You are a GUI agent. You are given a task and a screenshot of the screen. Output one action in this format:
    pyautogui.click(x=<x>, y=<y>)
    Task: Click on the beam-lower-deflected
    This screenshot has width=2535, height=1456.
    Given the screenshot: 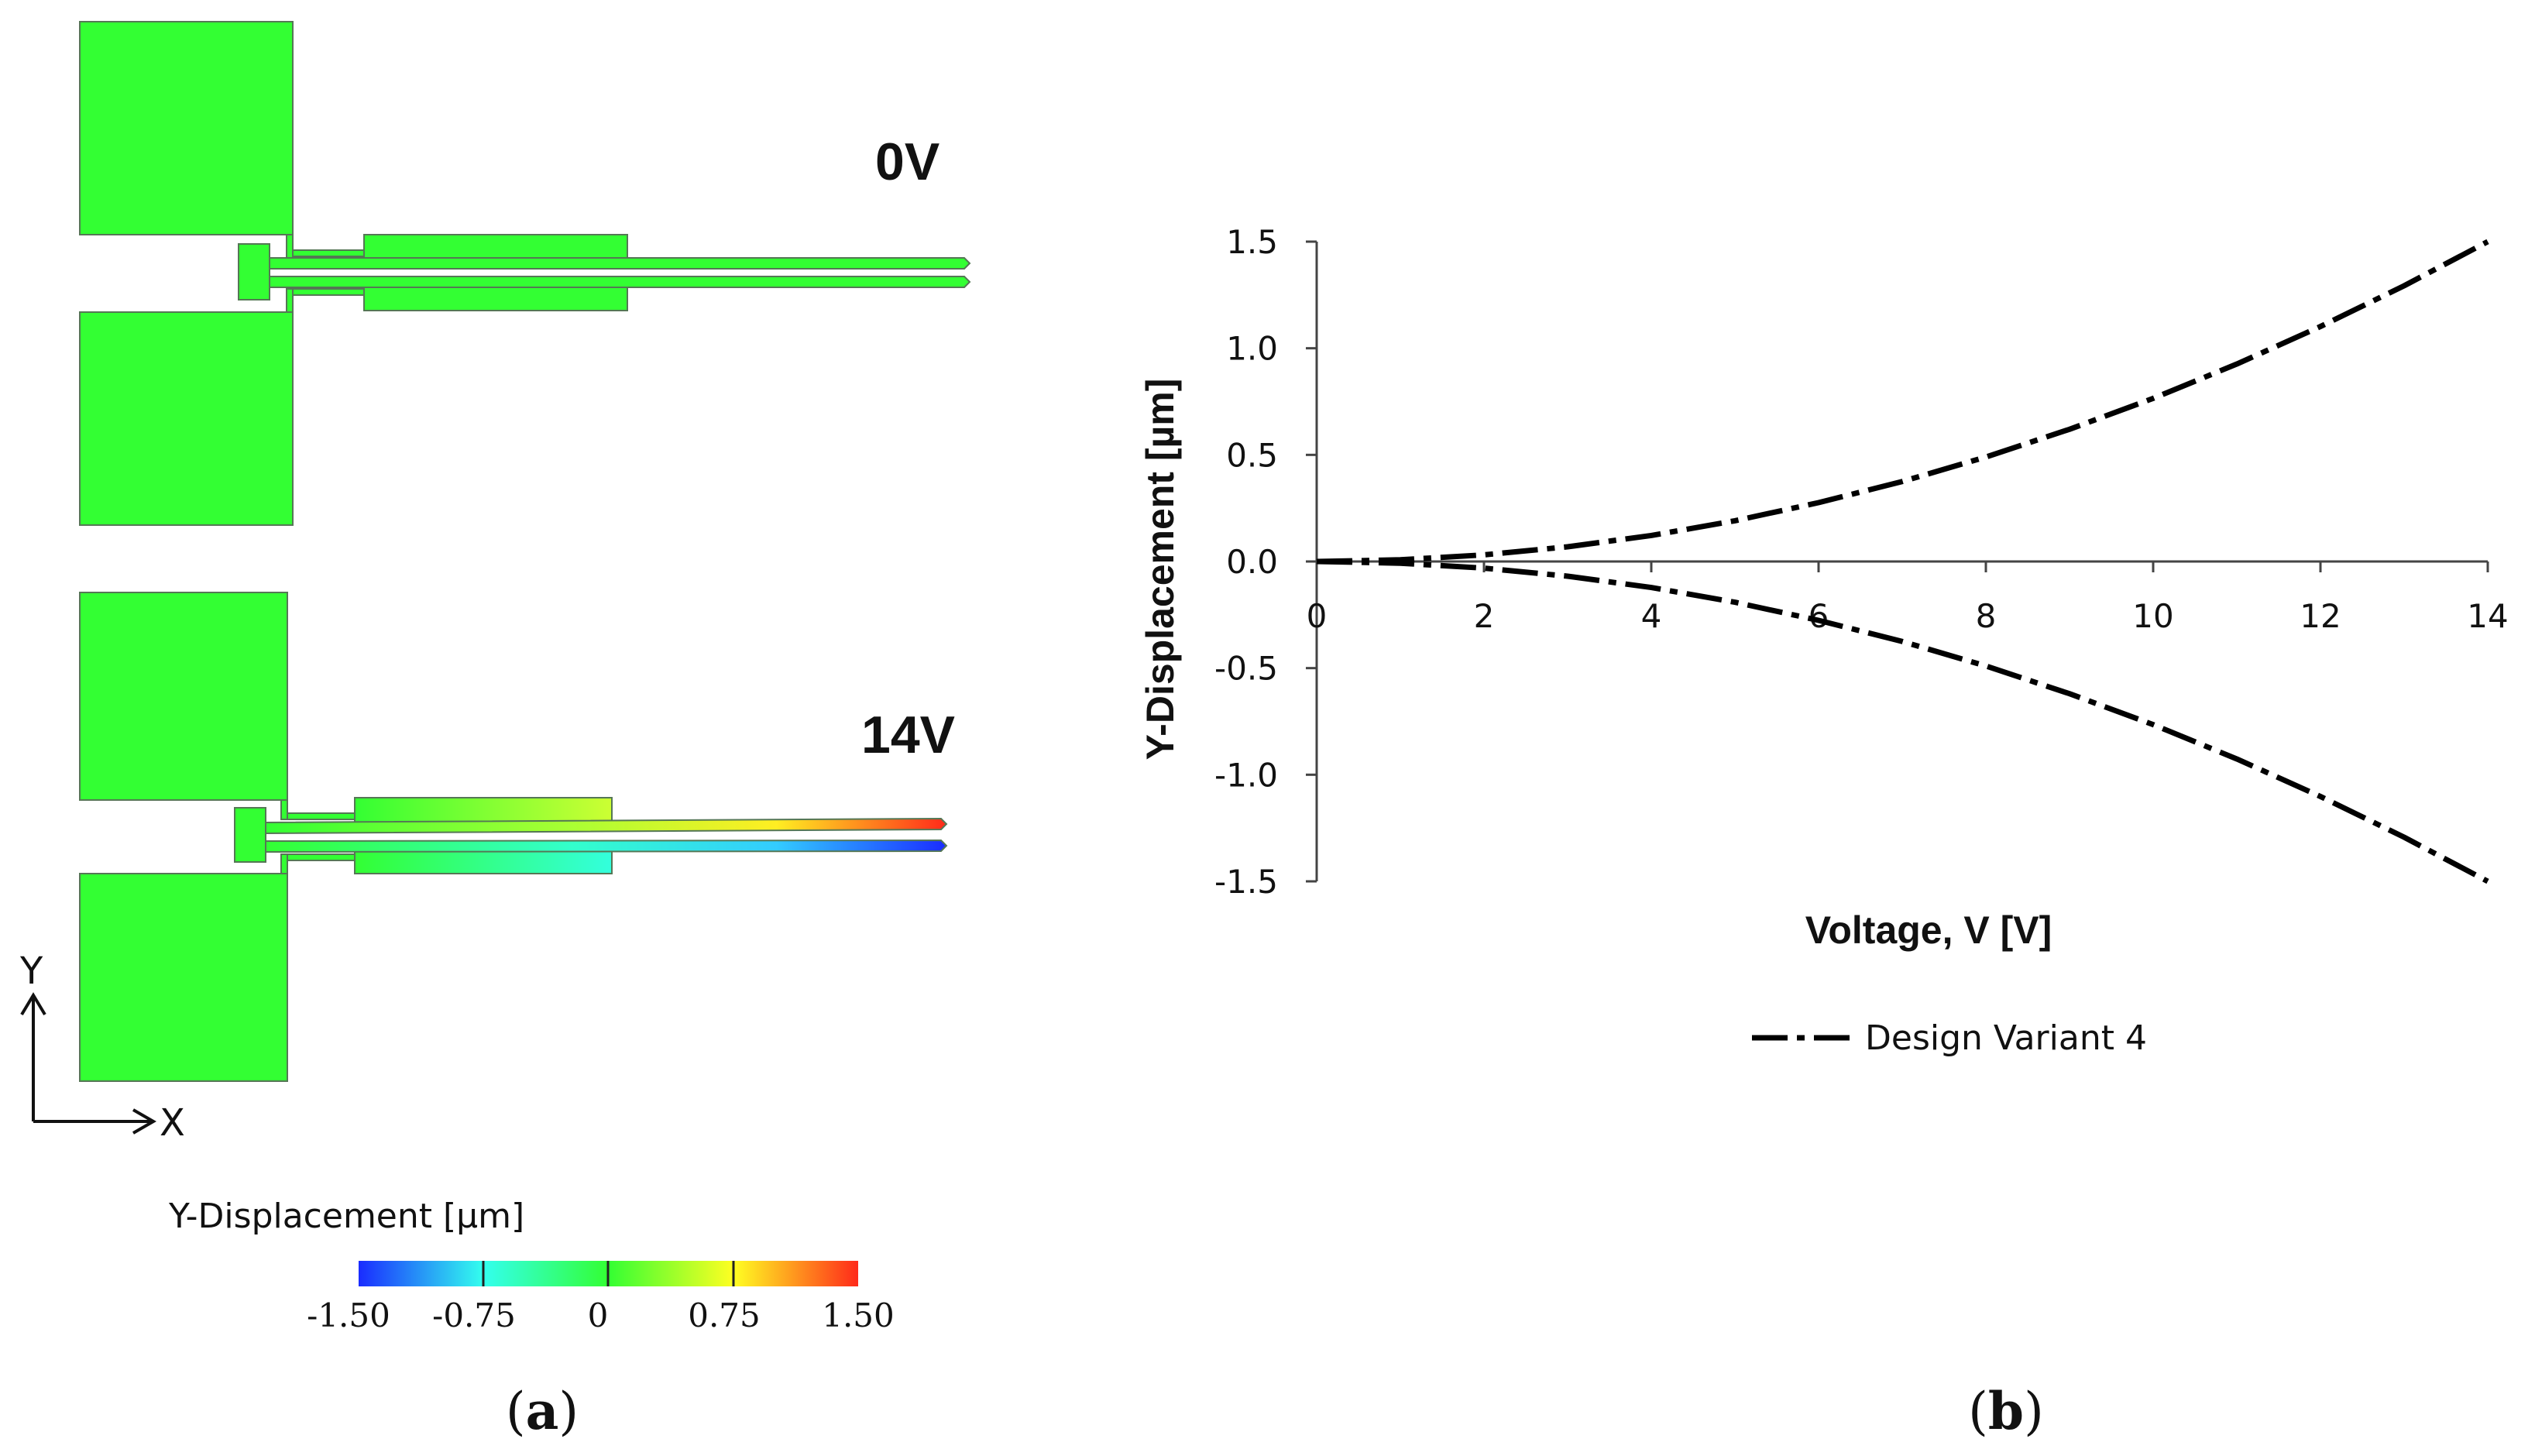 What is the action you would take?
    pyautogui.click(x=606, y=846)
    